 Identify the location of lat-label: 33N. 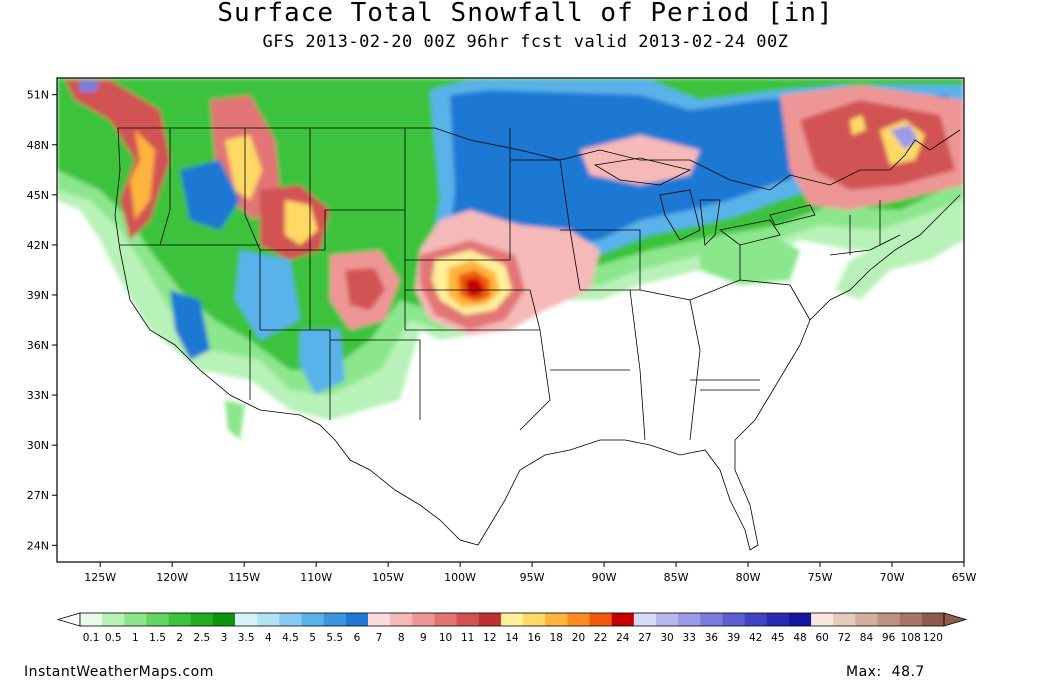
(38, 395).